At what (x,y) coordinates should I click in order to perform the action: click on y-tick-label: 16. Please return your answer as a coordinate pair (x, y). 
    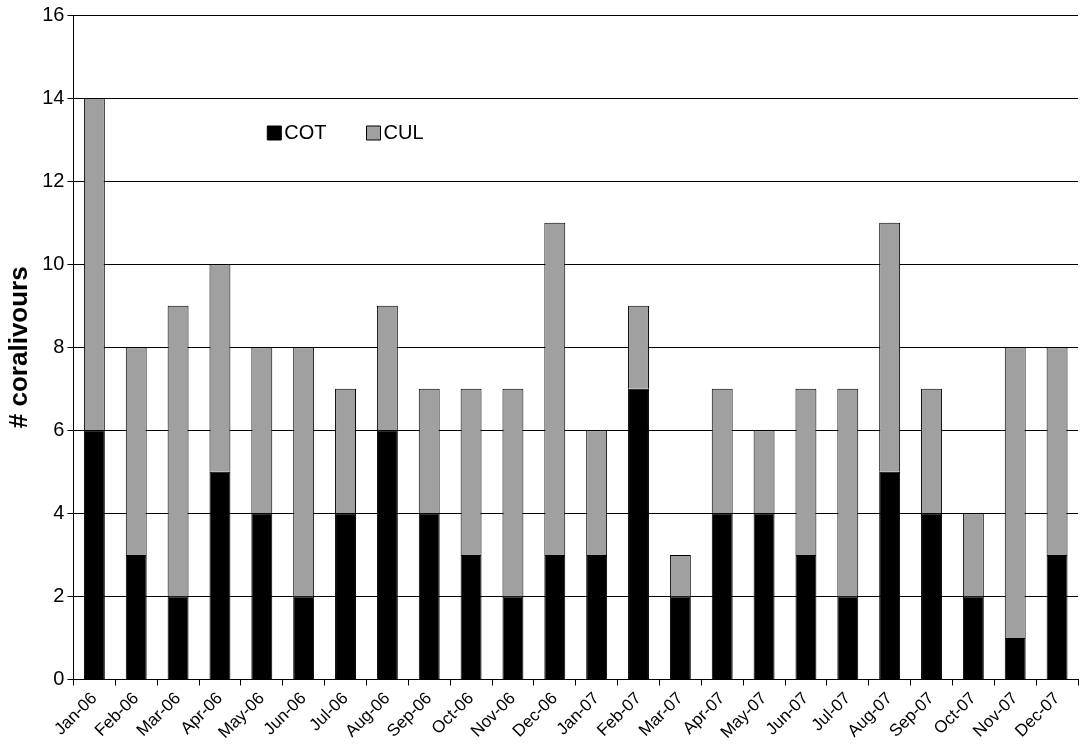
    Looking at the image, I should click on (53, 13).